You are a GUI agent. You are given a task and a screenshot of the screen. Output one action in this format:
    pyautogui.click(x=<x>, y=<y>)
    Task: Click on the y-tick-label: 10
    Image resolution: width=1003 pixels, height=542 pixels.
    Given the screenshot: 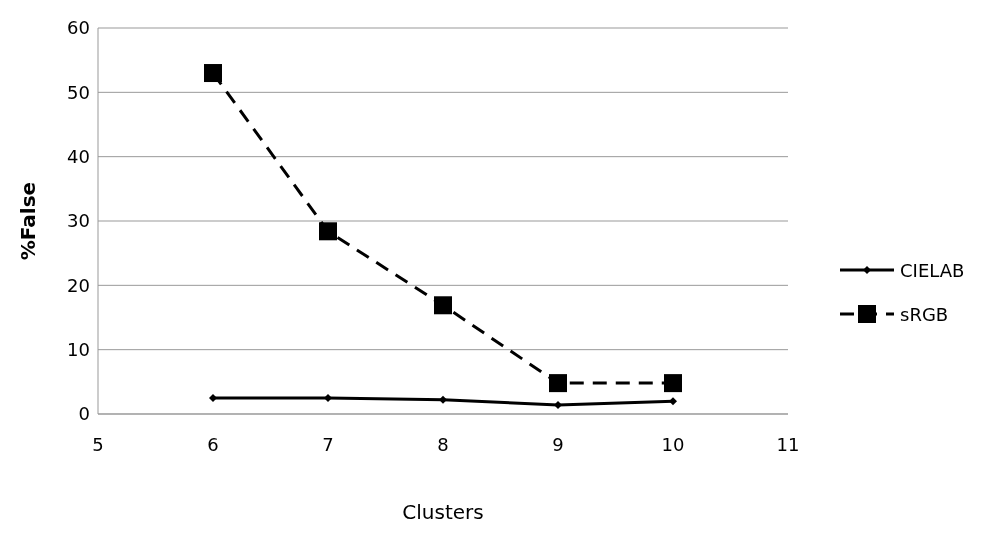 What is the action you would take?
    pyautogui.click(x=78, y=350)
    